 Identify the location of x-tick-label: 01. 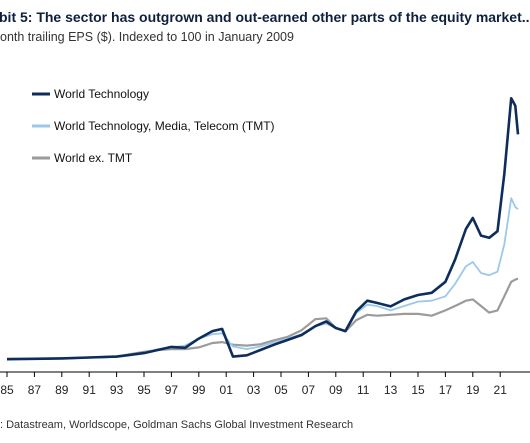
(227, 390).